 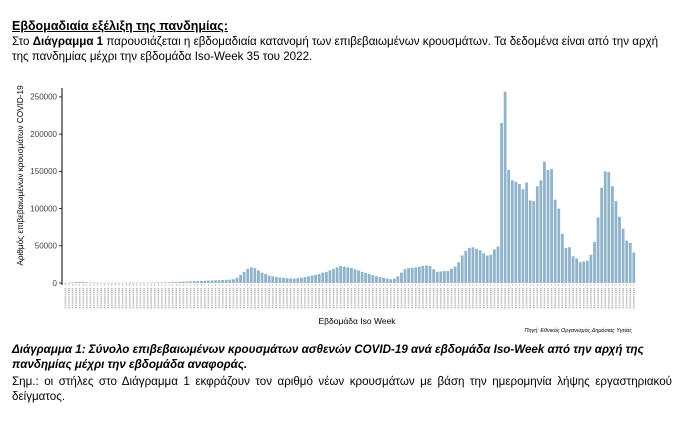 I want to click on intro-figure-ref: Διάγραμμα 1, so click(x=68, y=41).